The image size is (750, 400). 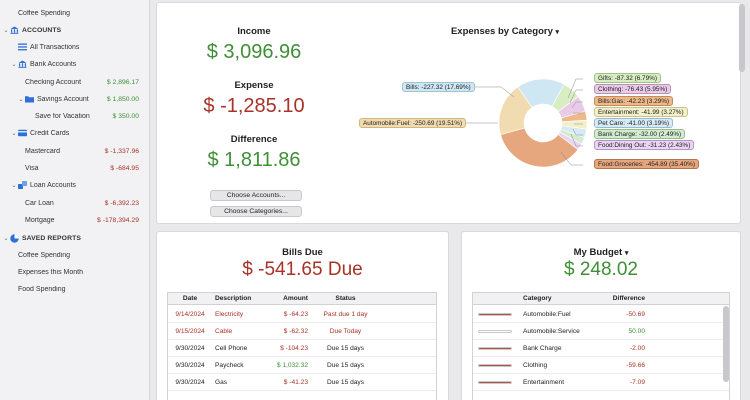 I want to click on expense-label: Expense, so click(x=254, y=85).